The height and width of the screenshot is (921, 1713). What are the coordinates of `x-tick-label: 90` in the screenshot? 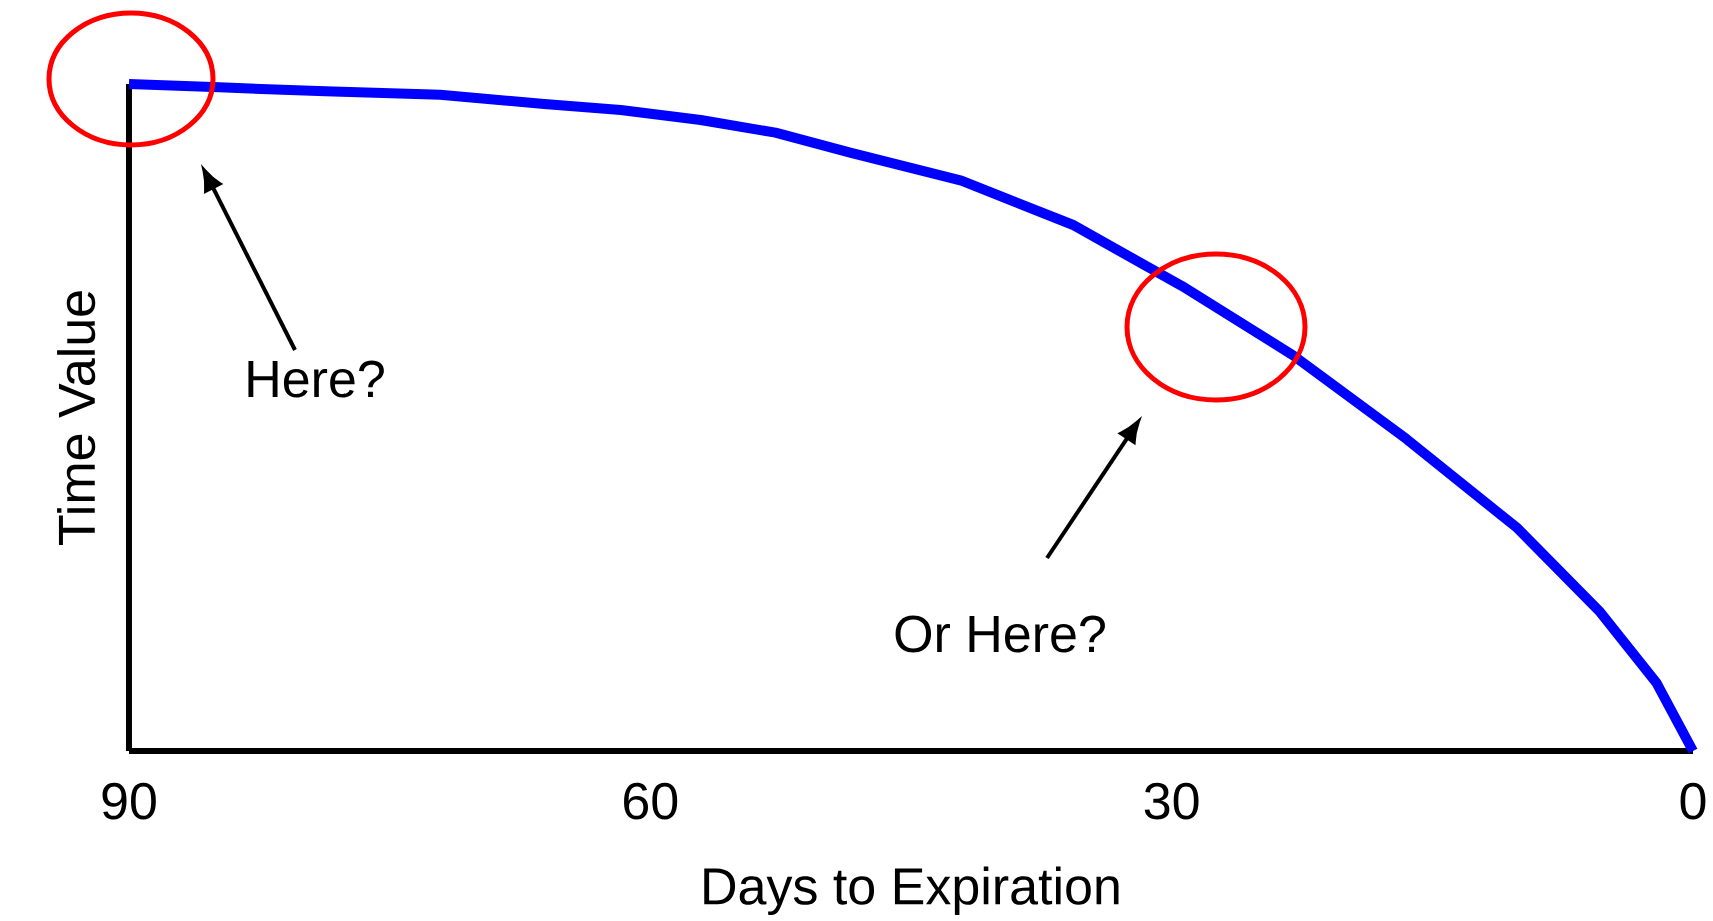 It's located at (129, 801).